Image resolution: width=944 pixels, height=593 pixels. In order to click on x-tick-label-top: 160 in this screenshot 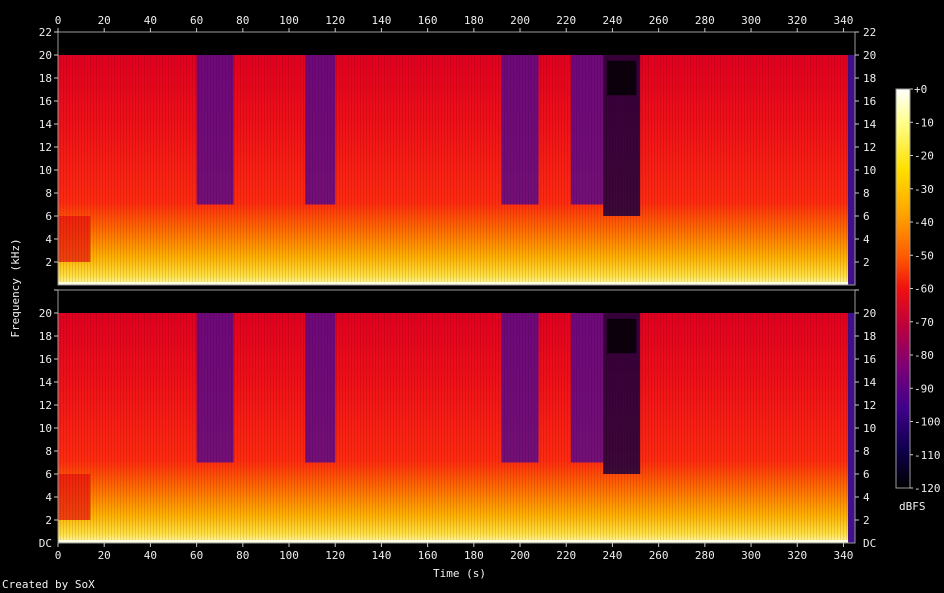, I will do `click(428, 20)`.